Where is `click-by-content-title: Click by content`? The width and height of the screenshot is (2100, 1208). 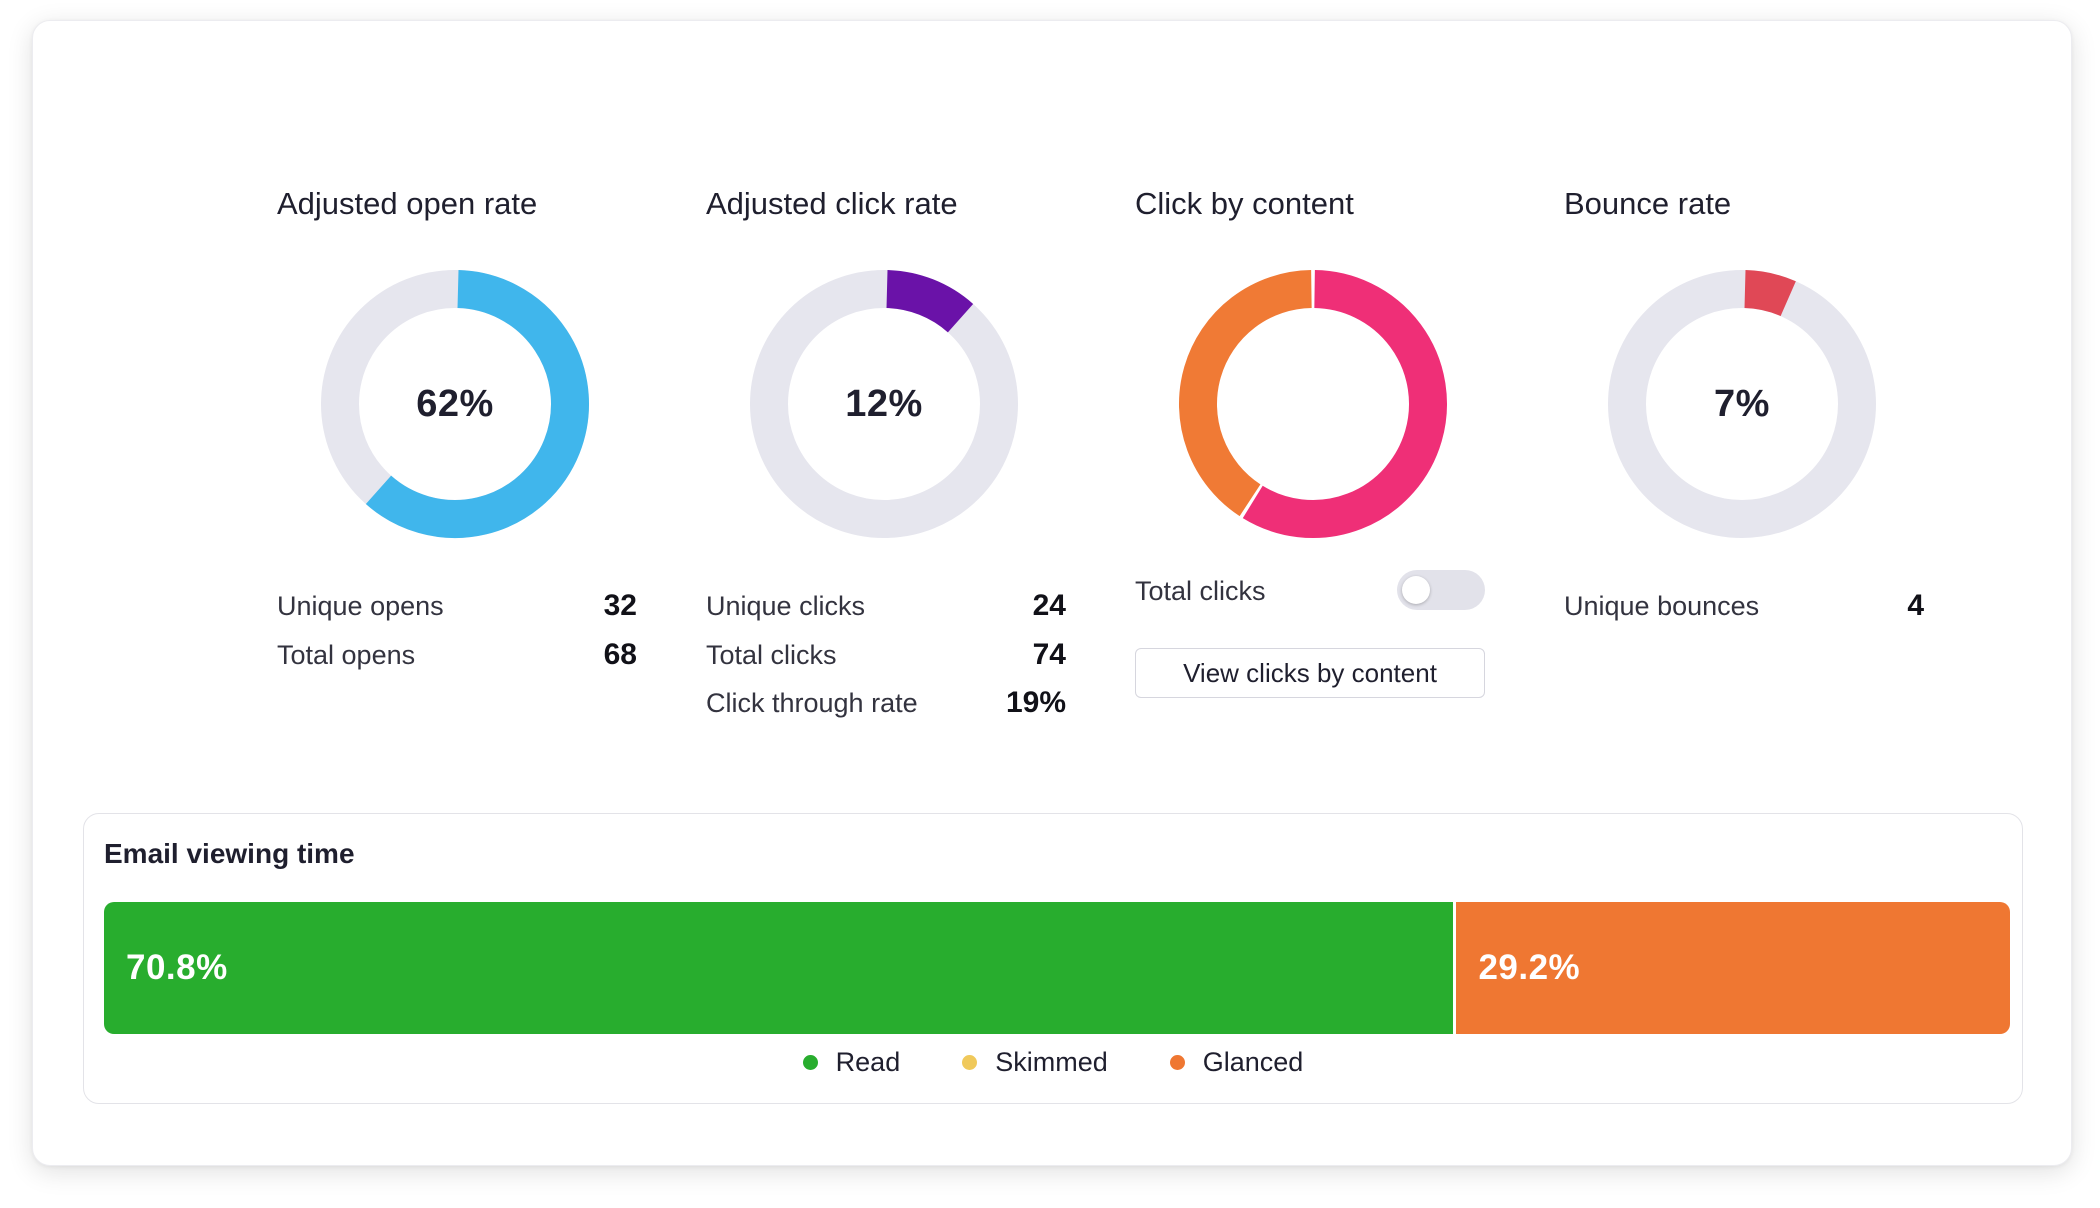
click-by-content-title: Click by content is located at coordinates (1244, 203).